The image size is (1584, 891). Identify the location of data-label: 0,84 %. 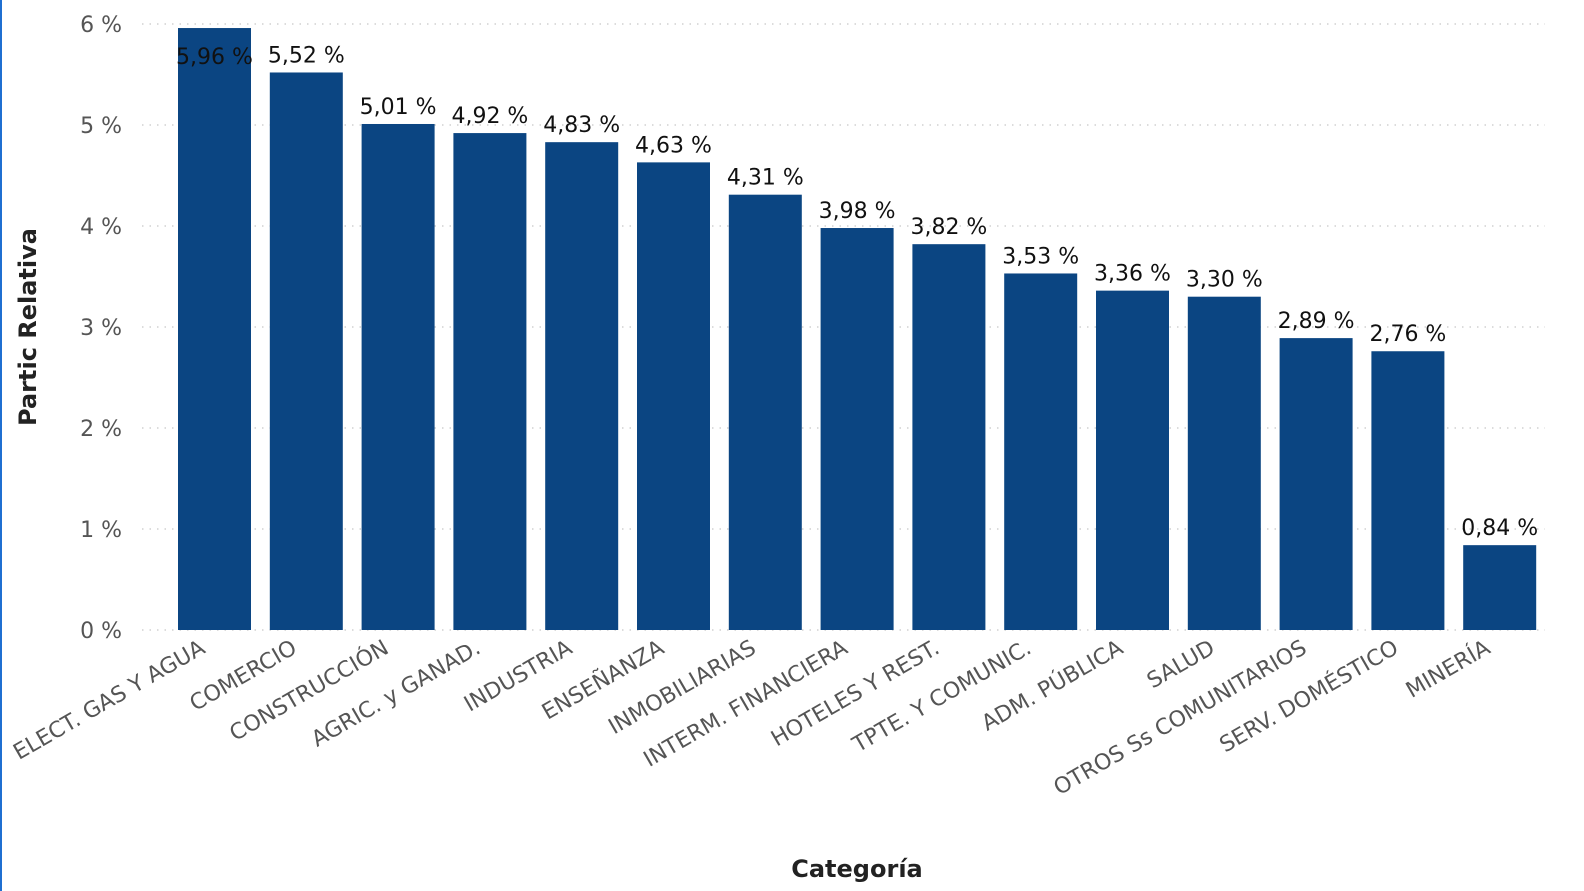
(1499, 528).